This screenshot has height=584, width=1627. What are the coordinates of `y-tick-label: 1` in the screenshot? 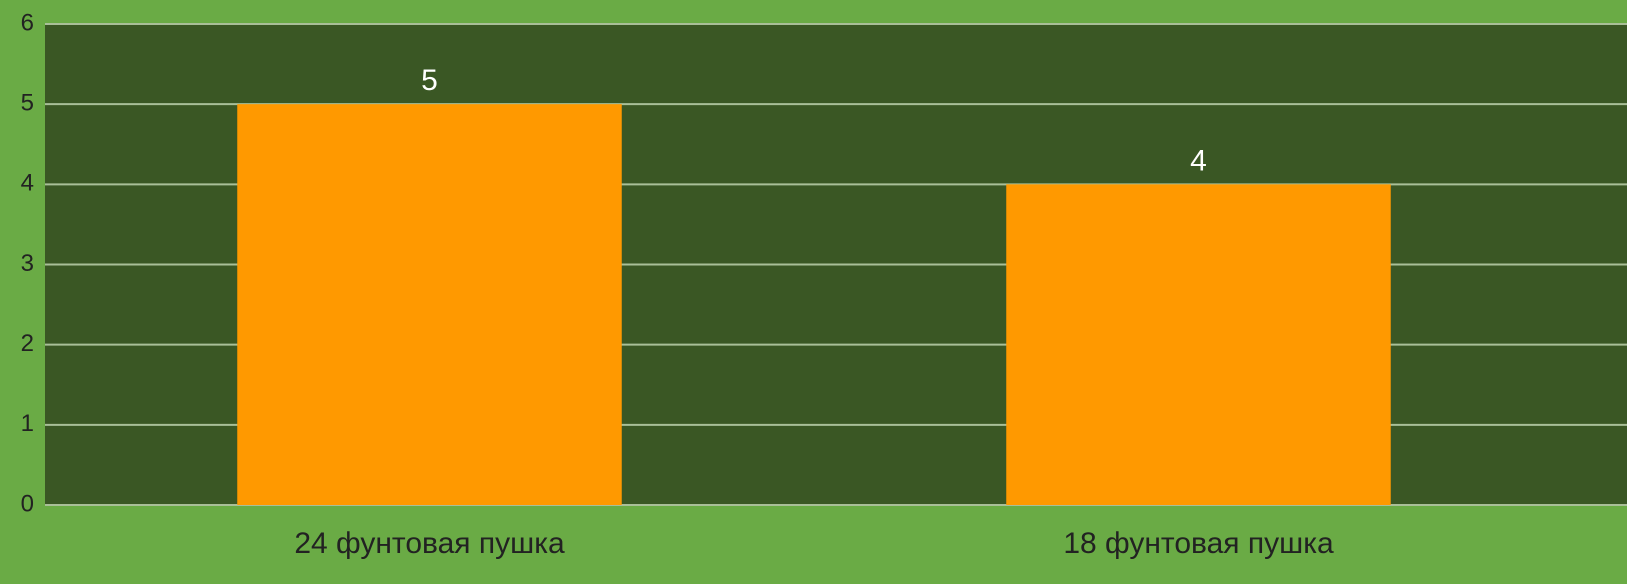 It's located at (27, 423).